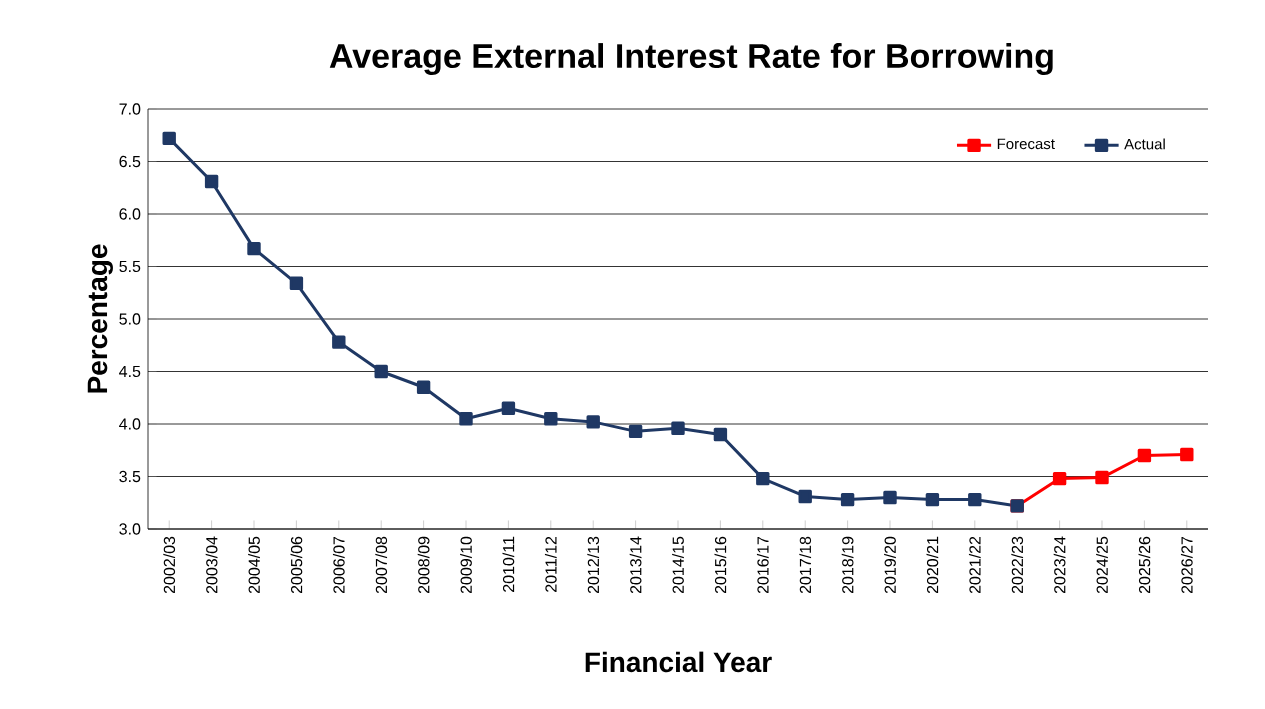  I want to click on x-tick-label: 2008/09, so click(423, 565).